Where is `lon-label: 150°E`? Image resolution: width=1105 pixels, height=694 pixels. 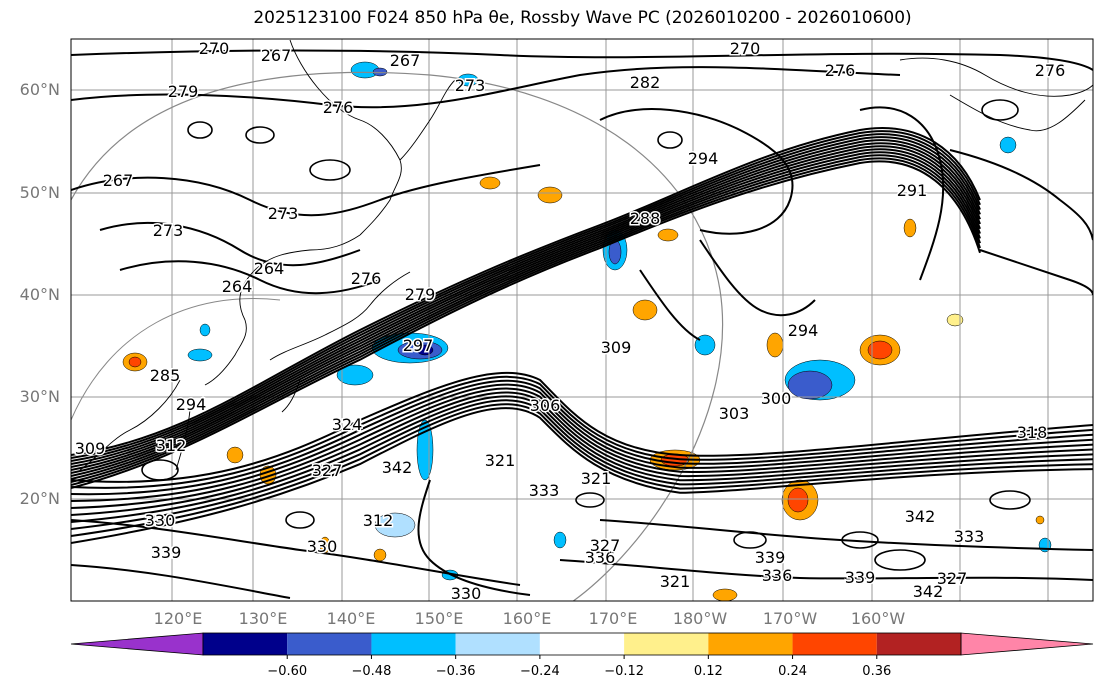
lon-label: 150°E is located at coordinates (439, 618).